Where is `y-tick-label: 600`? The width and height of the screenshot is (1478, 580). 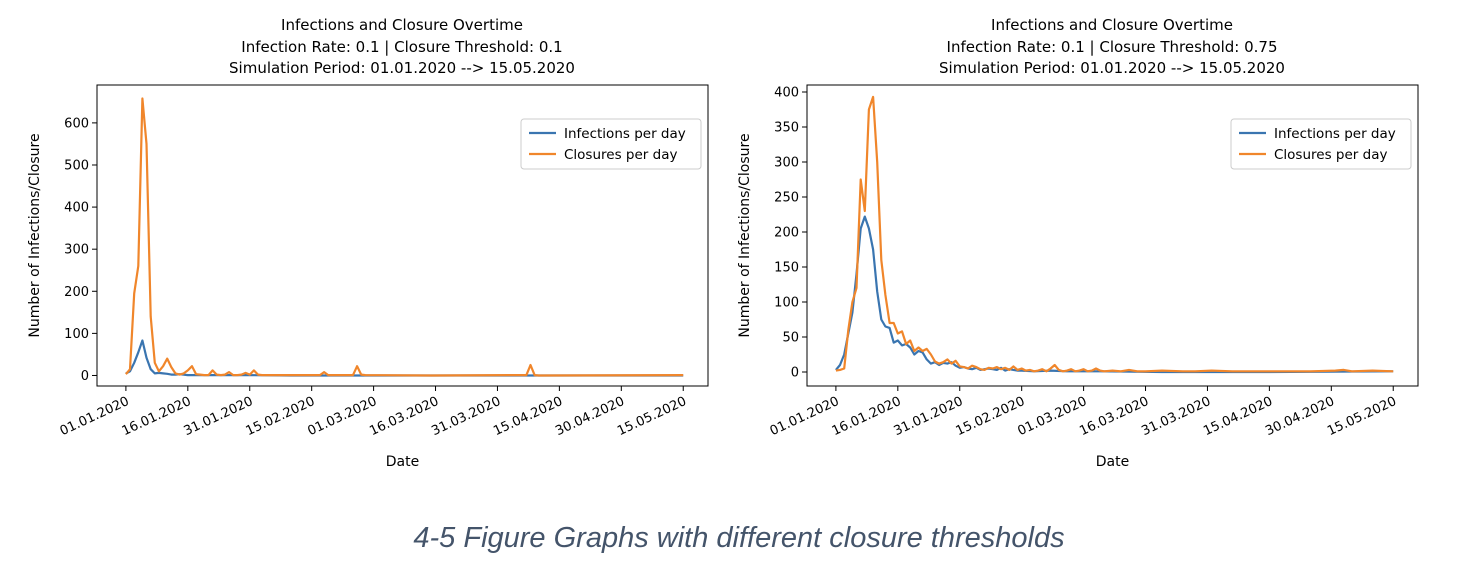
y-tick-label: 600 is located at coordinates (76, 123).